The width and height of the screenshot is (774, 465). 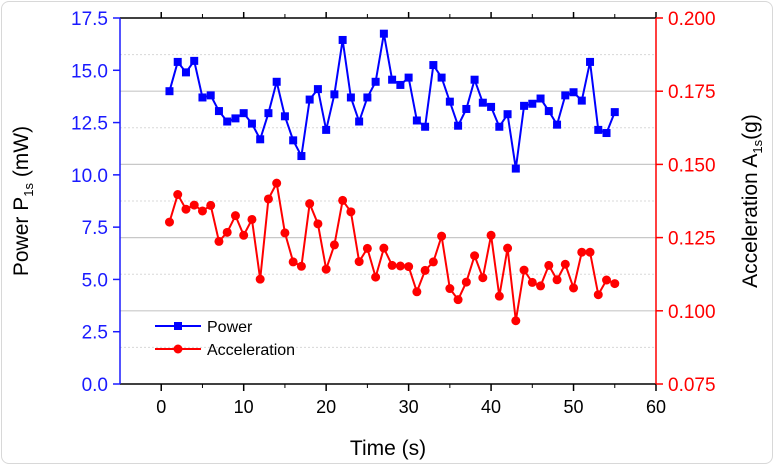 What do you see at coordinates (21, 236) in the screenshot?
I see `y-left-label-main: Power P` at bounding box center [21, 236].